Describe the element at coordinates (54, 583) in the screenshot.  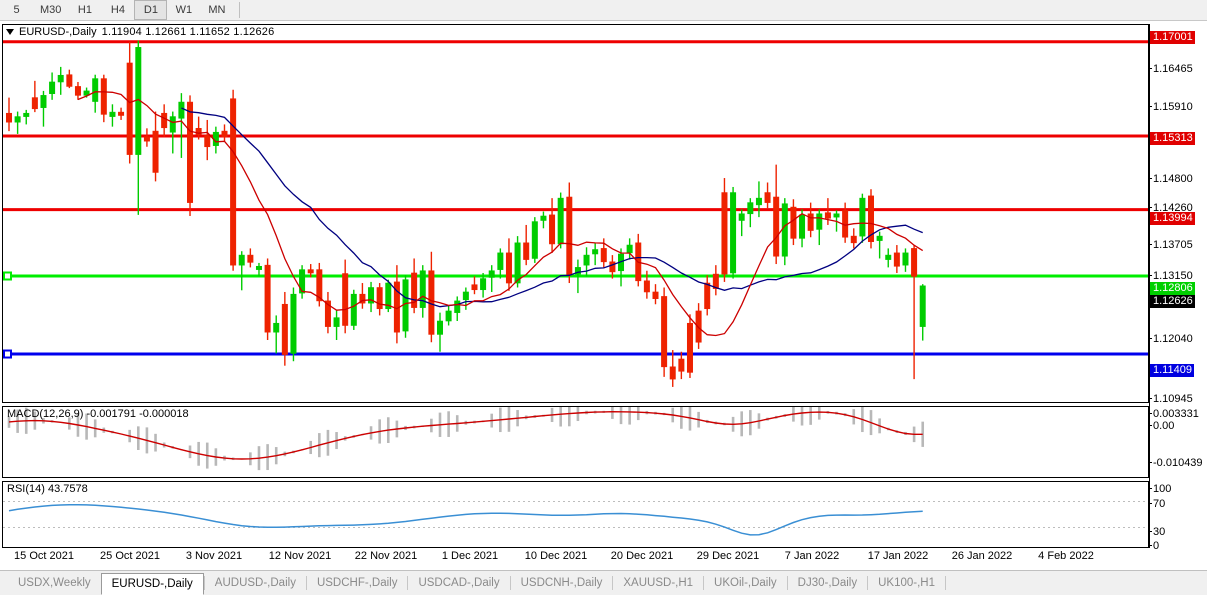
I see `chart-tab-usdxweekly: USDX,Weekly` at that location.